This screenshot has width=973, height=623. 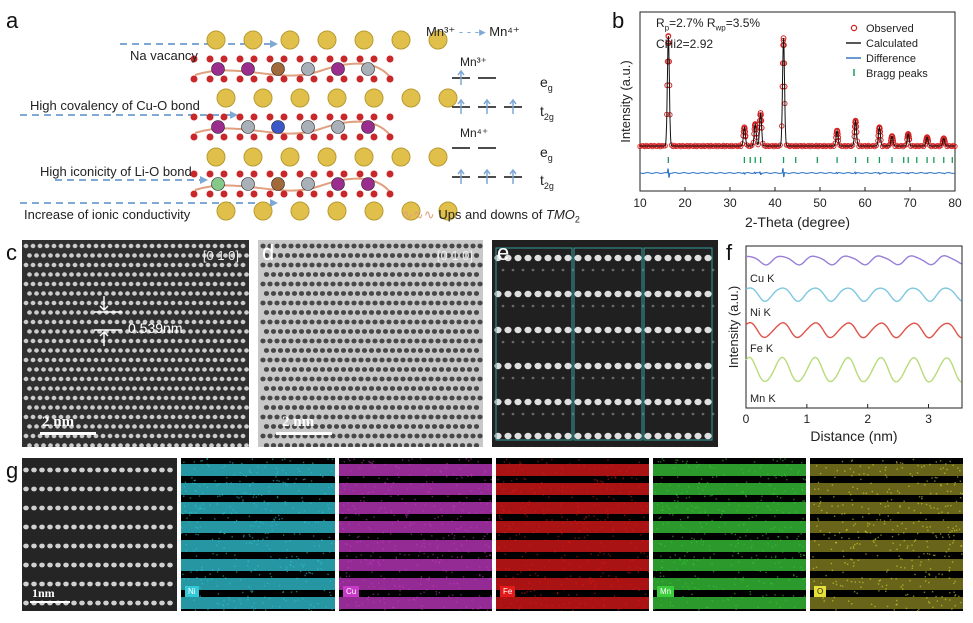 What do you see at coordinates (337, 98) in the screenshot?
I see `na-atom` at bounding box center [337, 98].